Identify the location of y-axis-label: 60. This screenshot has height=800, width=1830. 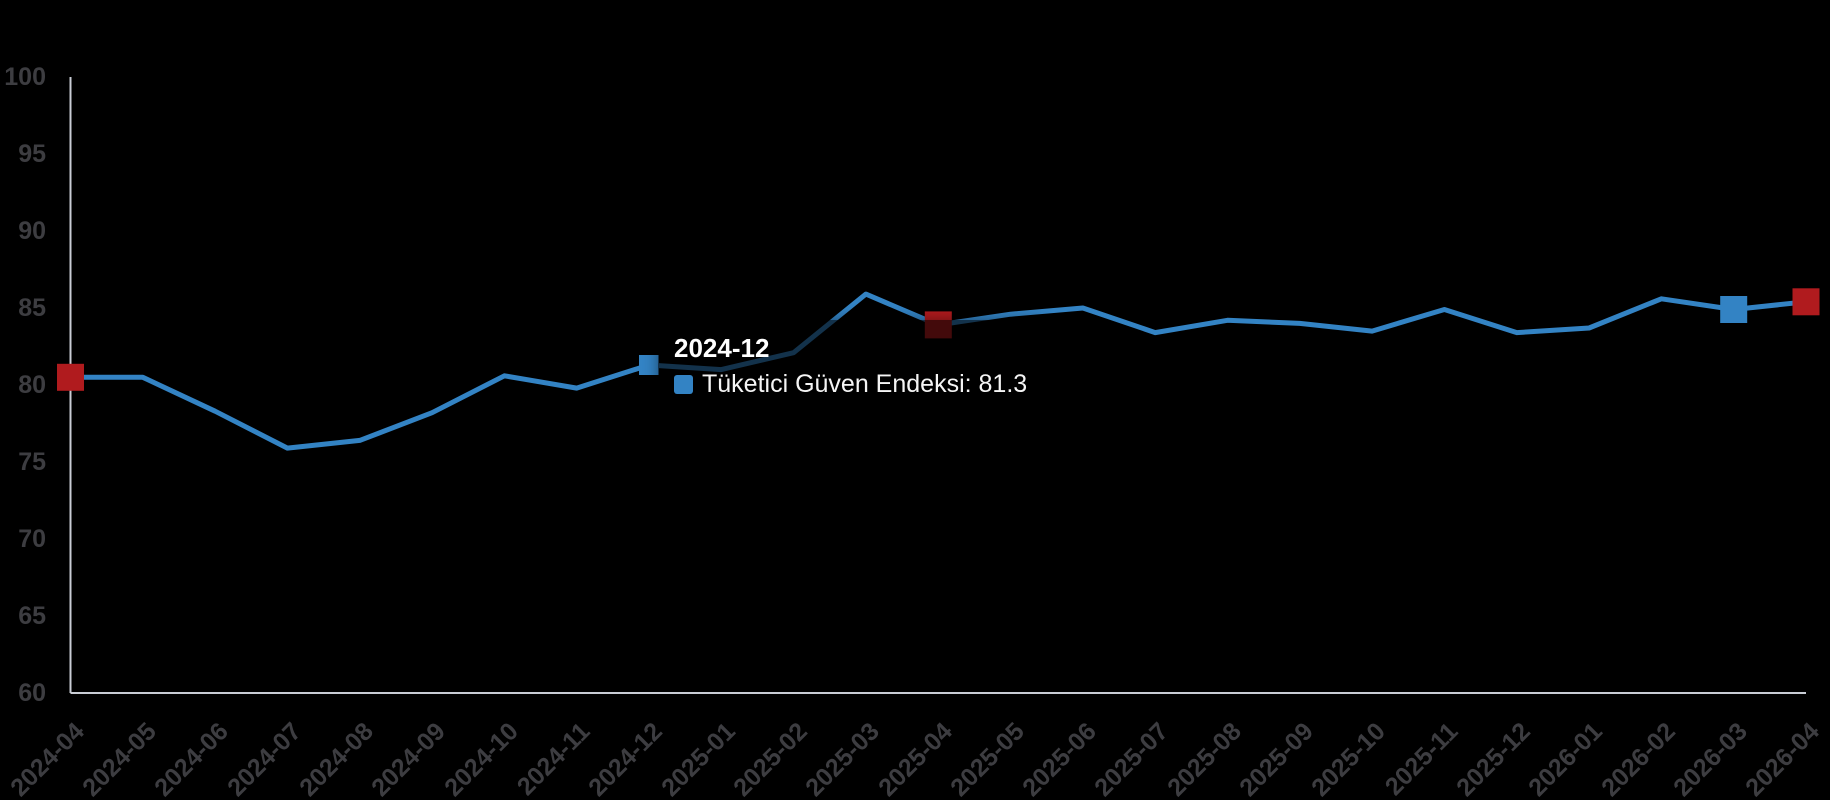
(32, 693).